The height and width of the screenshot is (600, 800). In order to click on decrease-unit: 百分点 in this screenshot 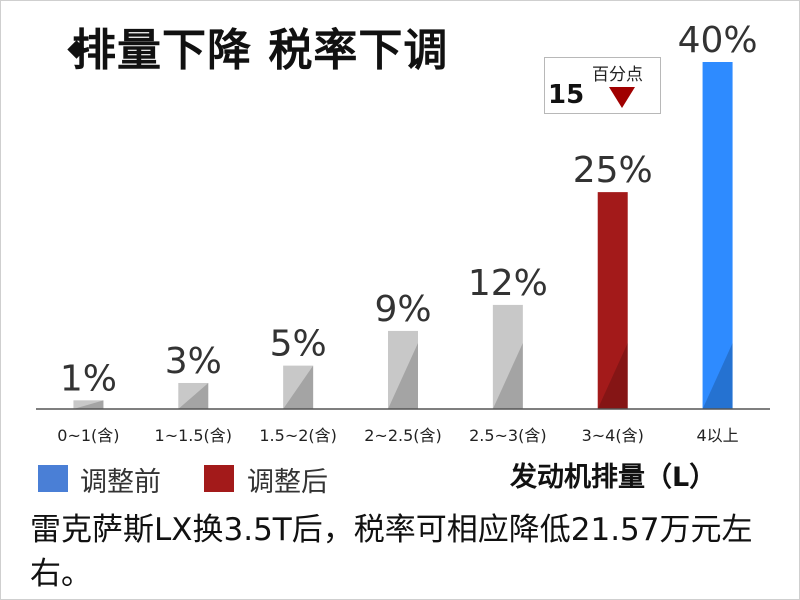, I will do `click(617, 75)`.